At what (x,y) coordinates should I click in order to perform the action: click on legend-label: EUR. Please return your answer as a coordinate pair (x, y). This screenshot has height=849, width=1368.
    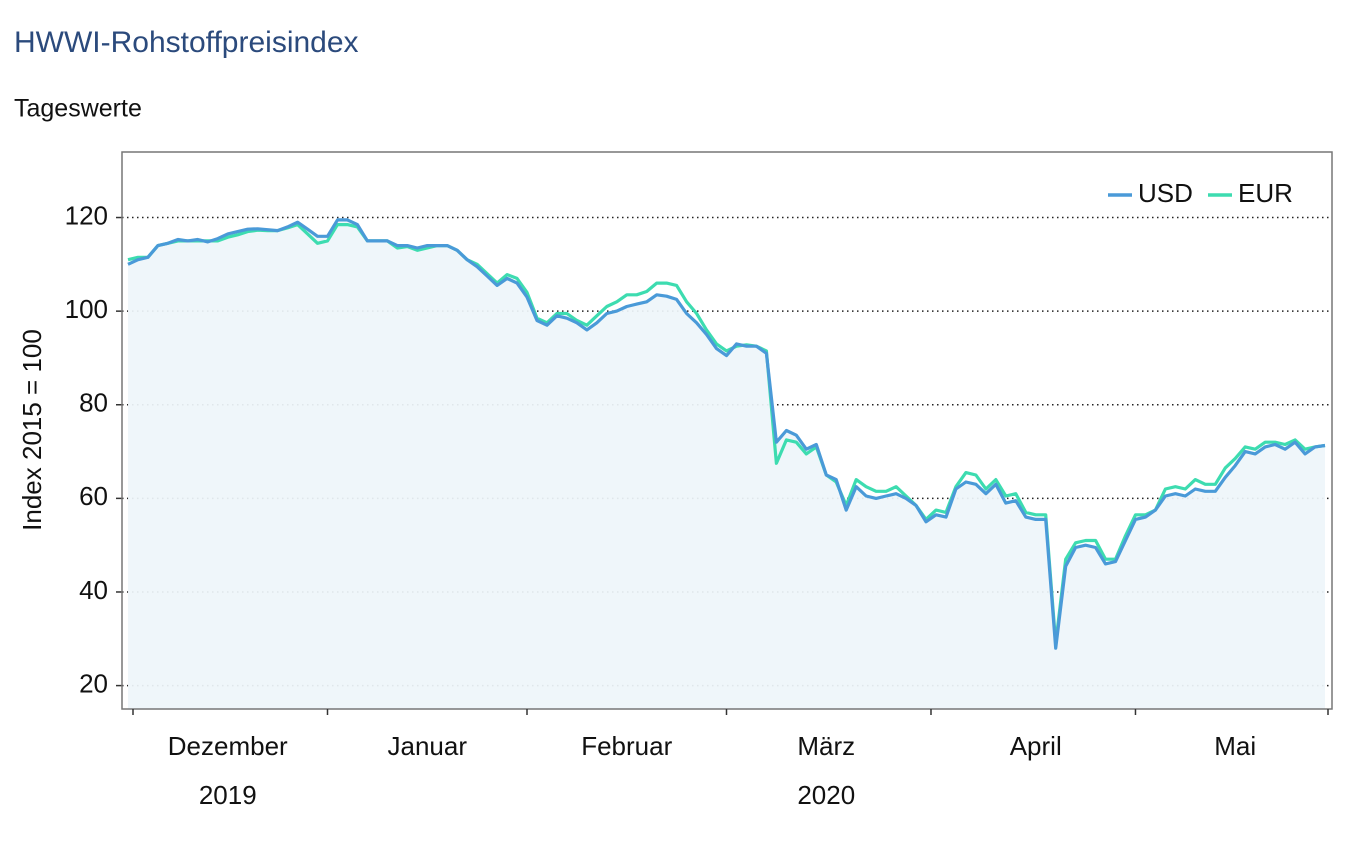
    Looking at the image, I should click on (1265, 193).